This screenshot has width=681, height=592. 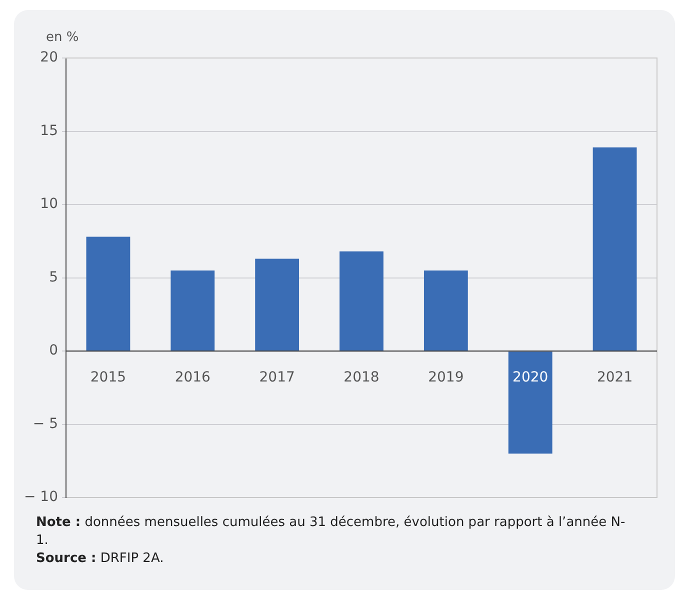 I want to click on y-tick-label: 0, so click(x=53, y=350).